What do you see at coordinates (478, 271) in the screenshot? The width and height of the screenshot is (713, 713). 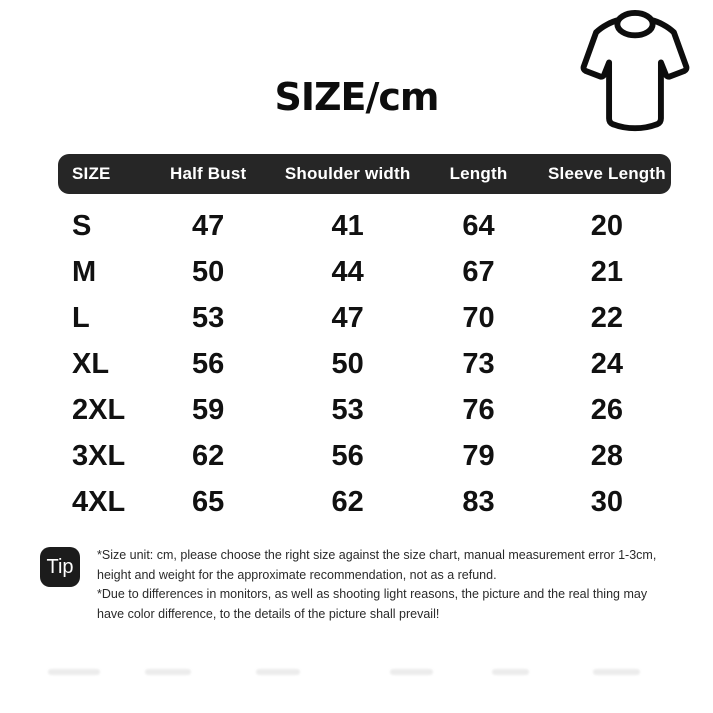 I see `size-value: 67` at bounding box center [478, 271].